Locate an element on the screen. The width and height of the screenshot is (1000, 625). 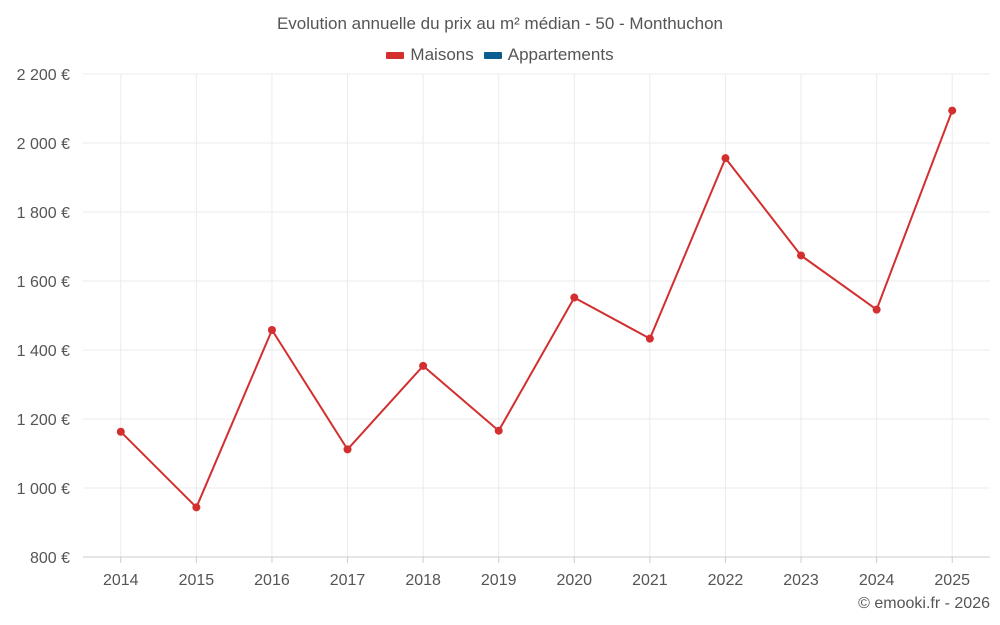
data-point-maisons-2015 is located at coordinates (196, 507).